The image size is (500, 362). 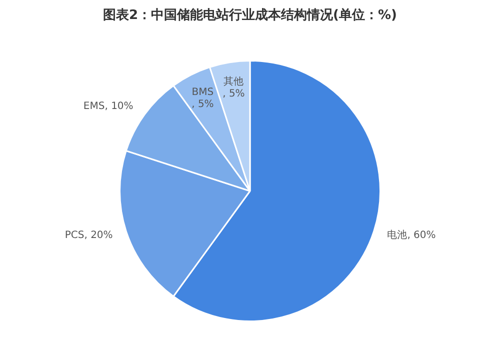 I want to click on chart-title: 图表2：中国储能电站行业成本结构情况(单位：%), so click(x=250, y=15).